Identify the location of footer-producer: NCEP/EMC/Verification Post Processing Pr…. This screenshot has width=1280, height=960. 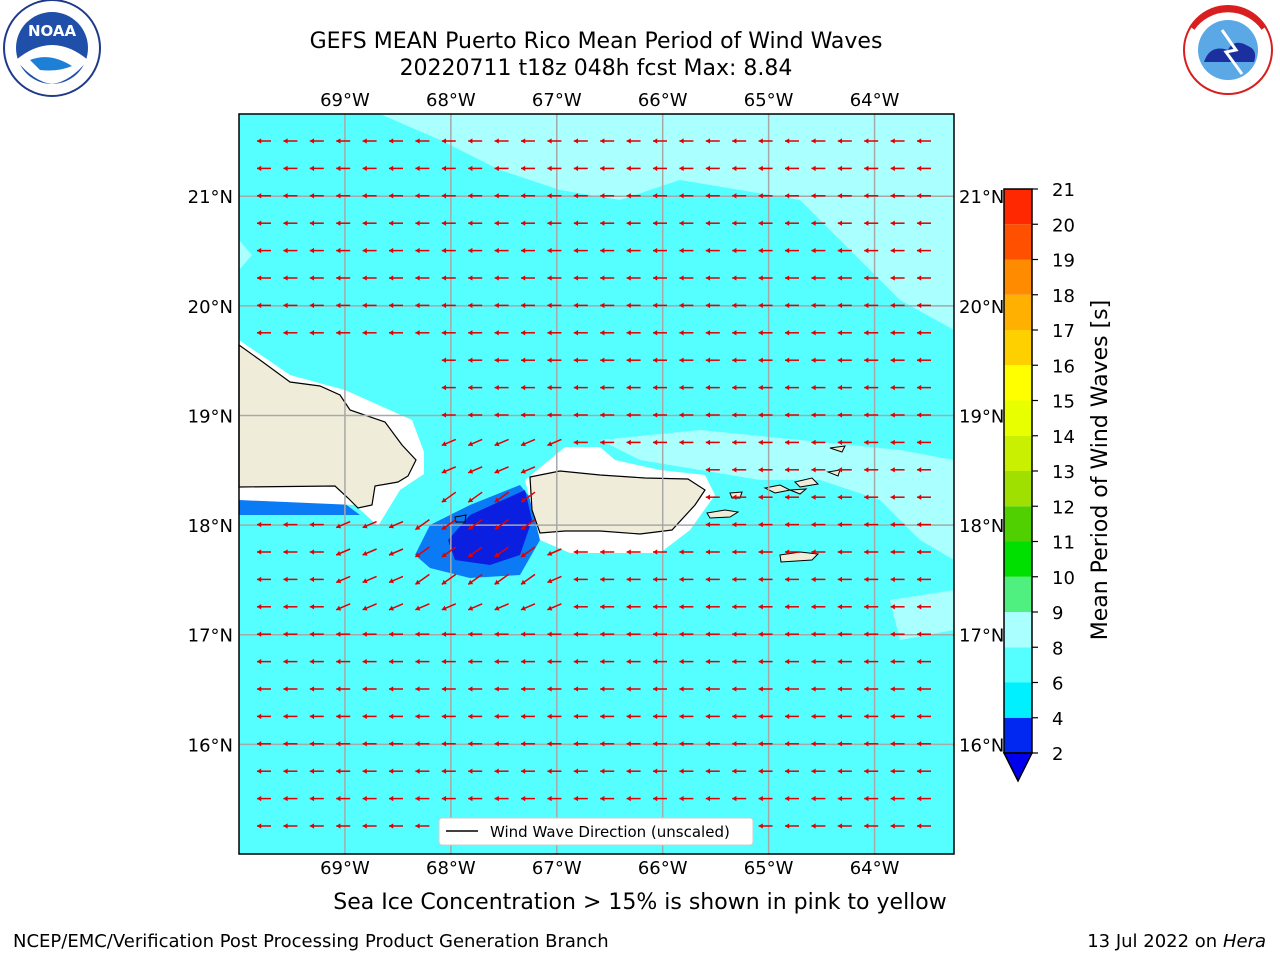
(311, 941).